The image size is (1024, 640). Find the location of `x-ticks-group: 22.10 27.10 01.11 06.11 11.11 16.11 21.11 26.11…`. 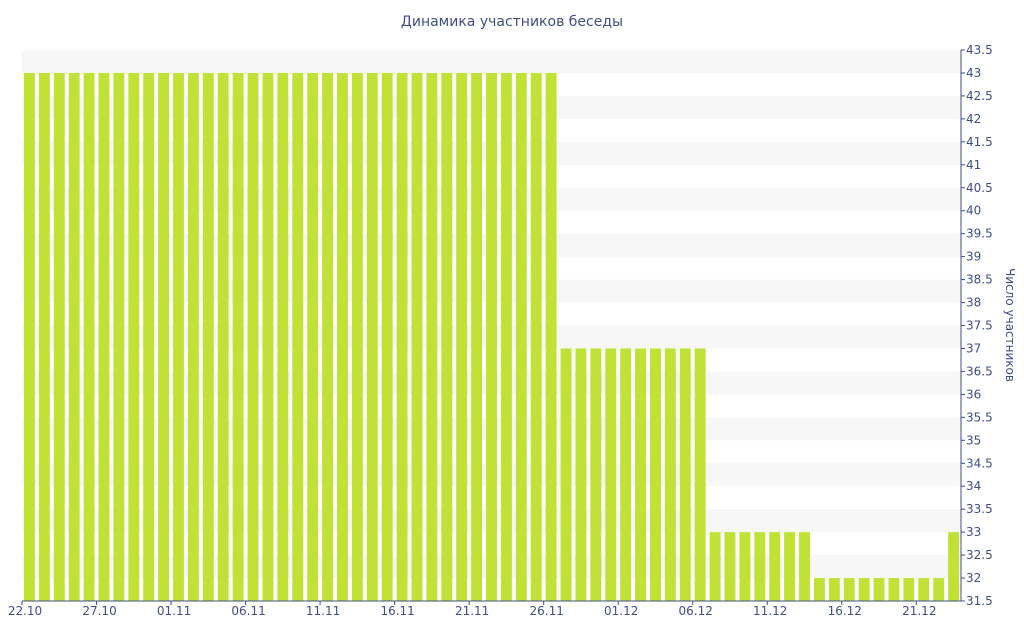

x-ticks-group: 22.10 27.10 01.11 06.11 11.11 16.11 21.11 26.11… is located at coordinates (472, 609).